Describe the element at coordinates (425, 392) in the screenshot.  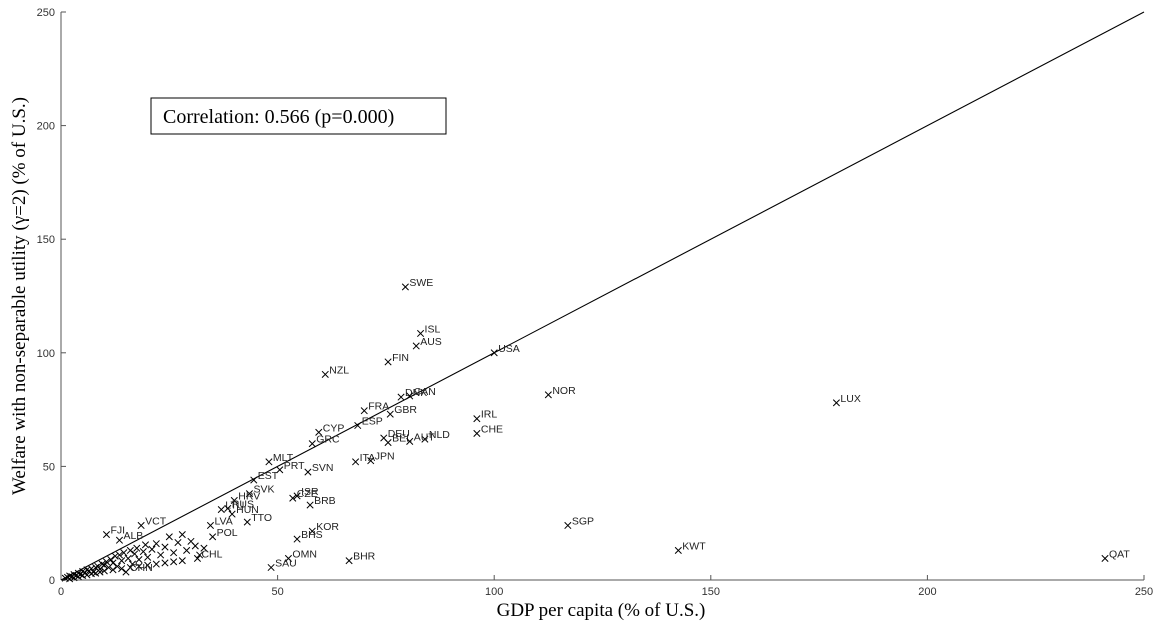
I see `data-point-label: CAN` at that location.